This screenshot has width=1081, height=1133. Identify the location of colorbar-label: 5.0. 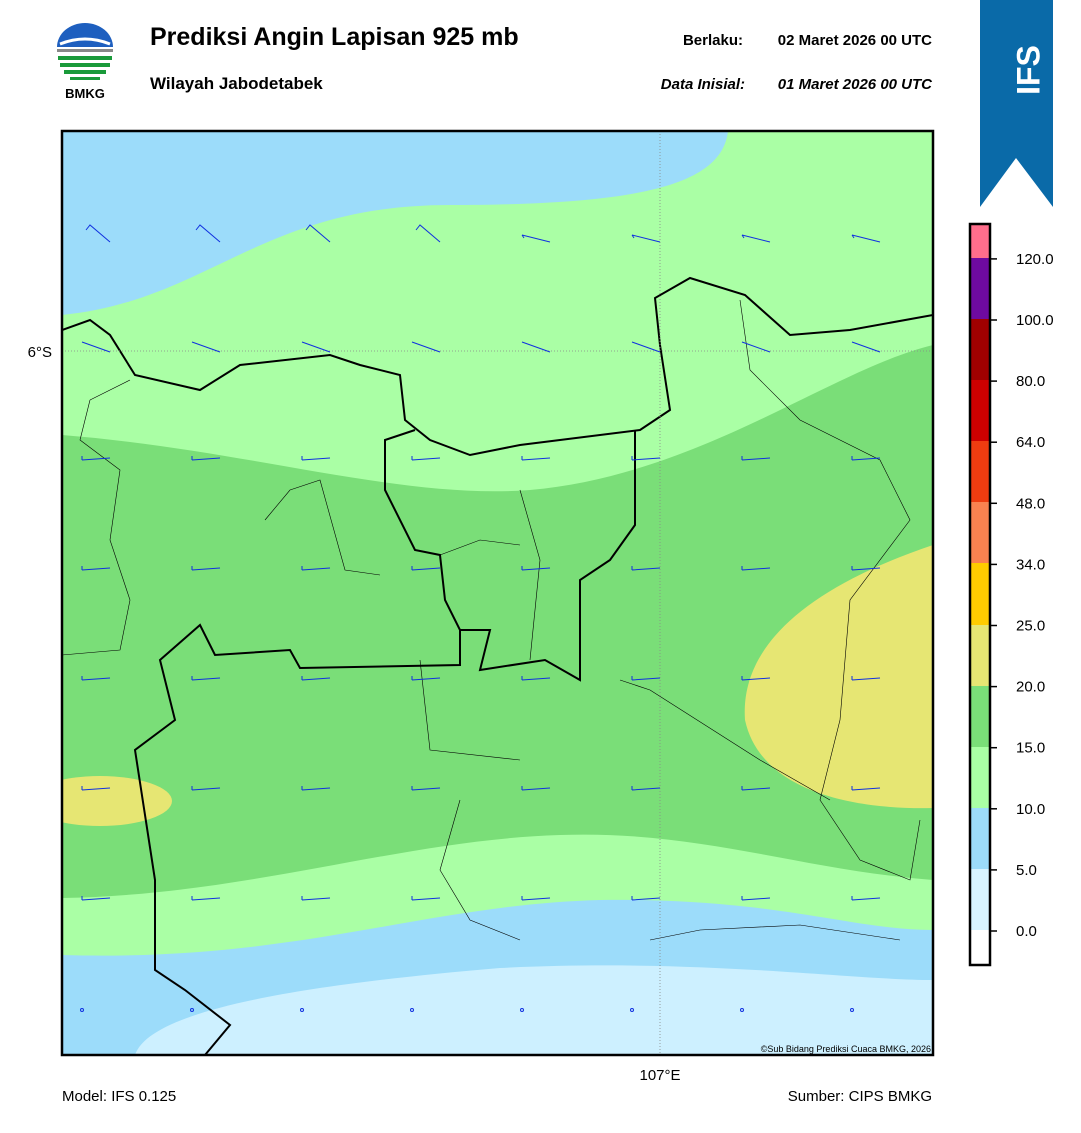
(1026, 870).